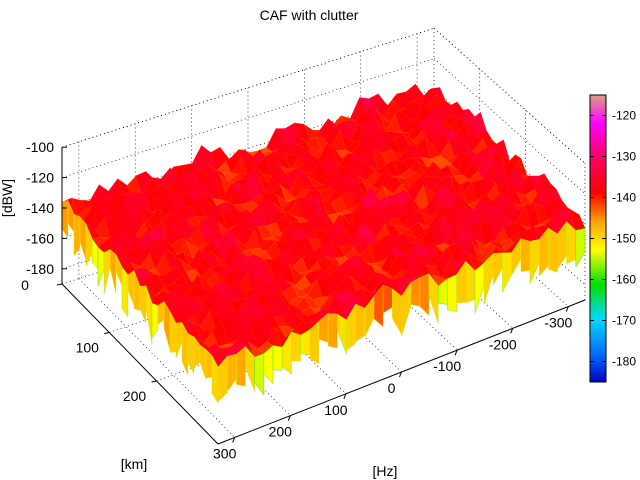 This screenshot has height=480, width=640. Describe the element at coordinates (40, 147) in the screenshot. I see `z-tick-label: -100` at that location.